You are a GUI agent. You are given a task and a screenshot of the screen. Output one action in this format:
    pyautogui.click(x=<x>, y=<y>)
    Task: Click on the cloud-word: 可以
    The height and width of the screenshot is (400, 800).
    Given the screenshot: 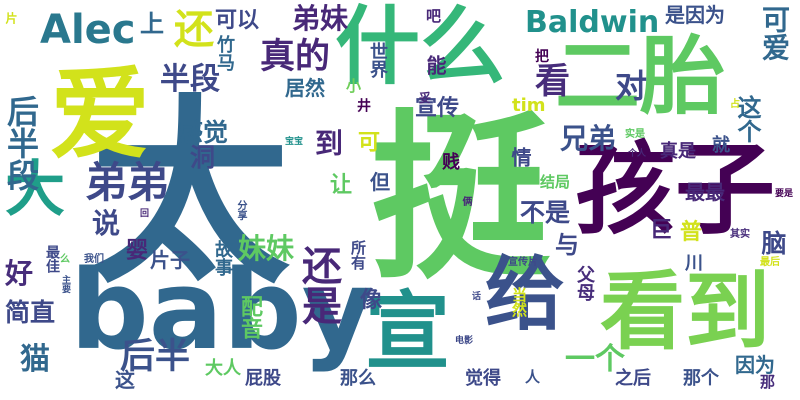 What is the action you would take?
    pyautogui.click(x=237, y=20)
    